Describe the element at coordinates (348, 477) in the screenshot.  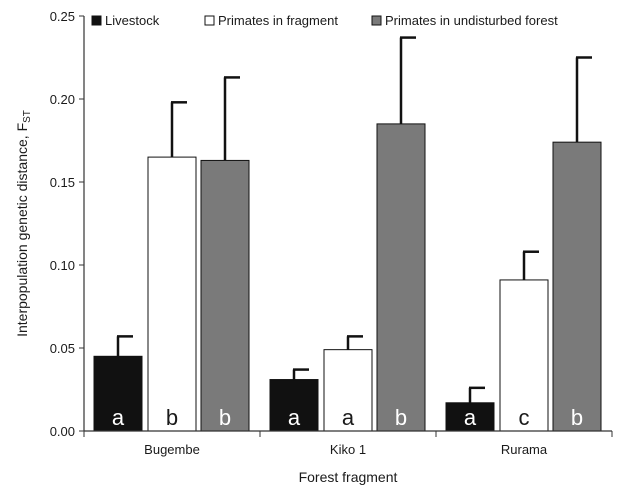
I see `x-axis-title: Forest fragment` at that location.